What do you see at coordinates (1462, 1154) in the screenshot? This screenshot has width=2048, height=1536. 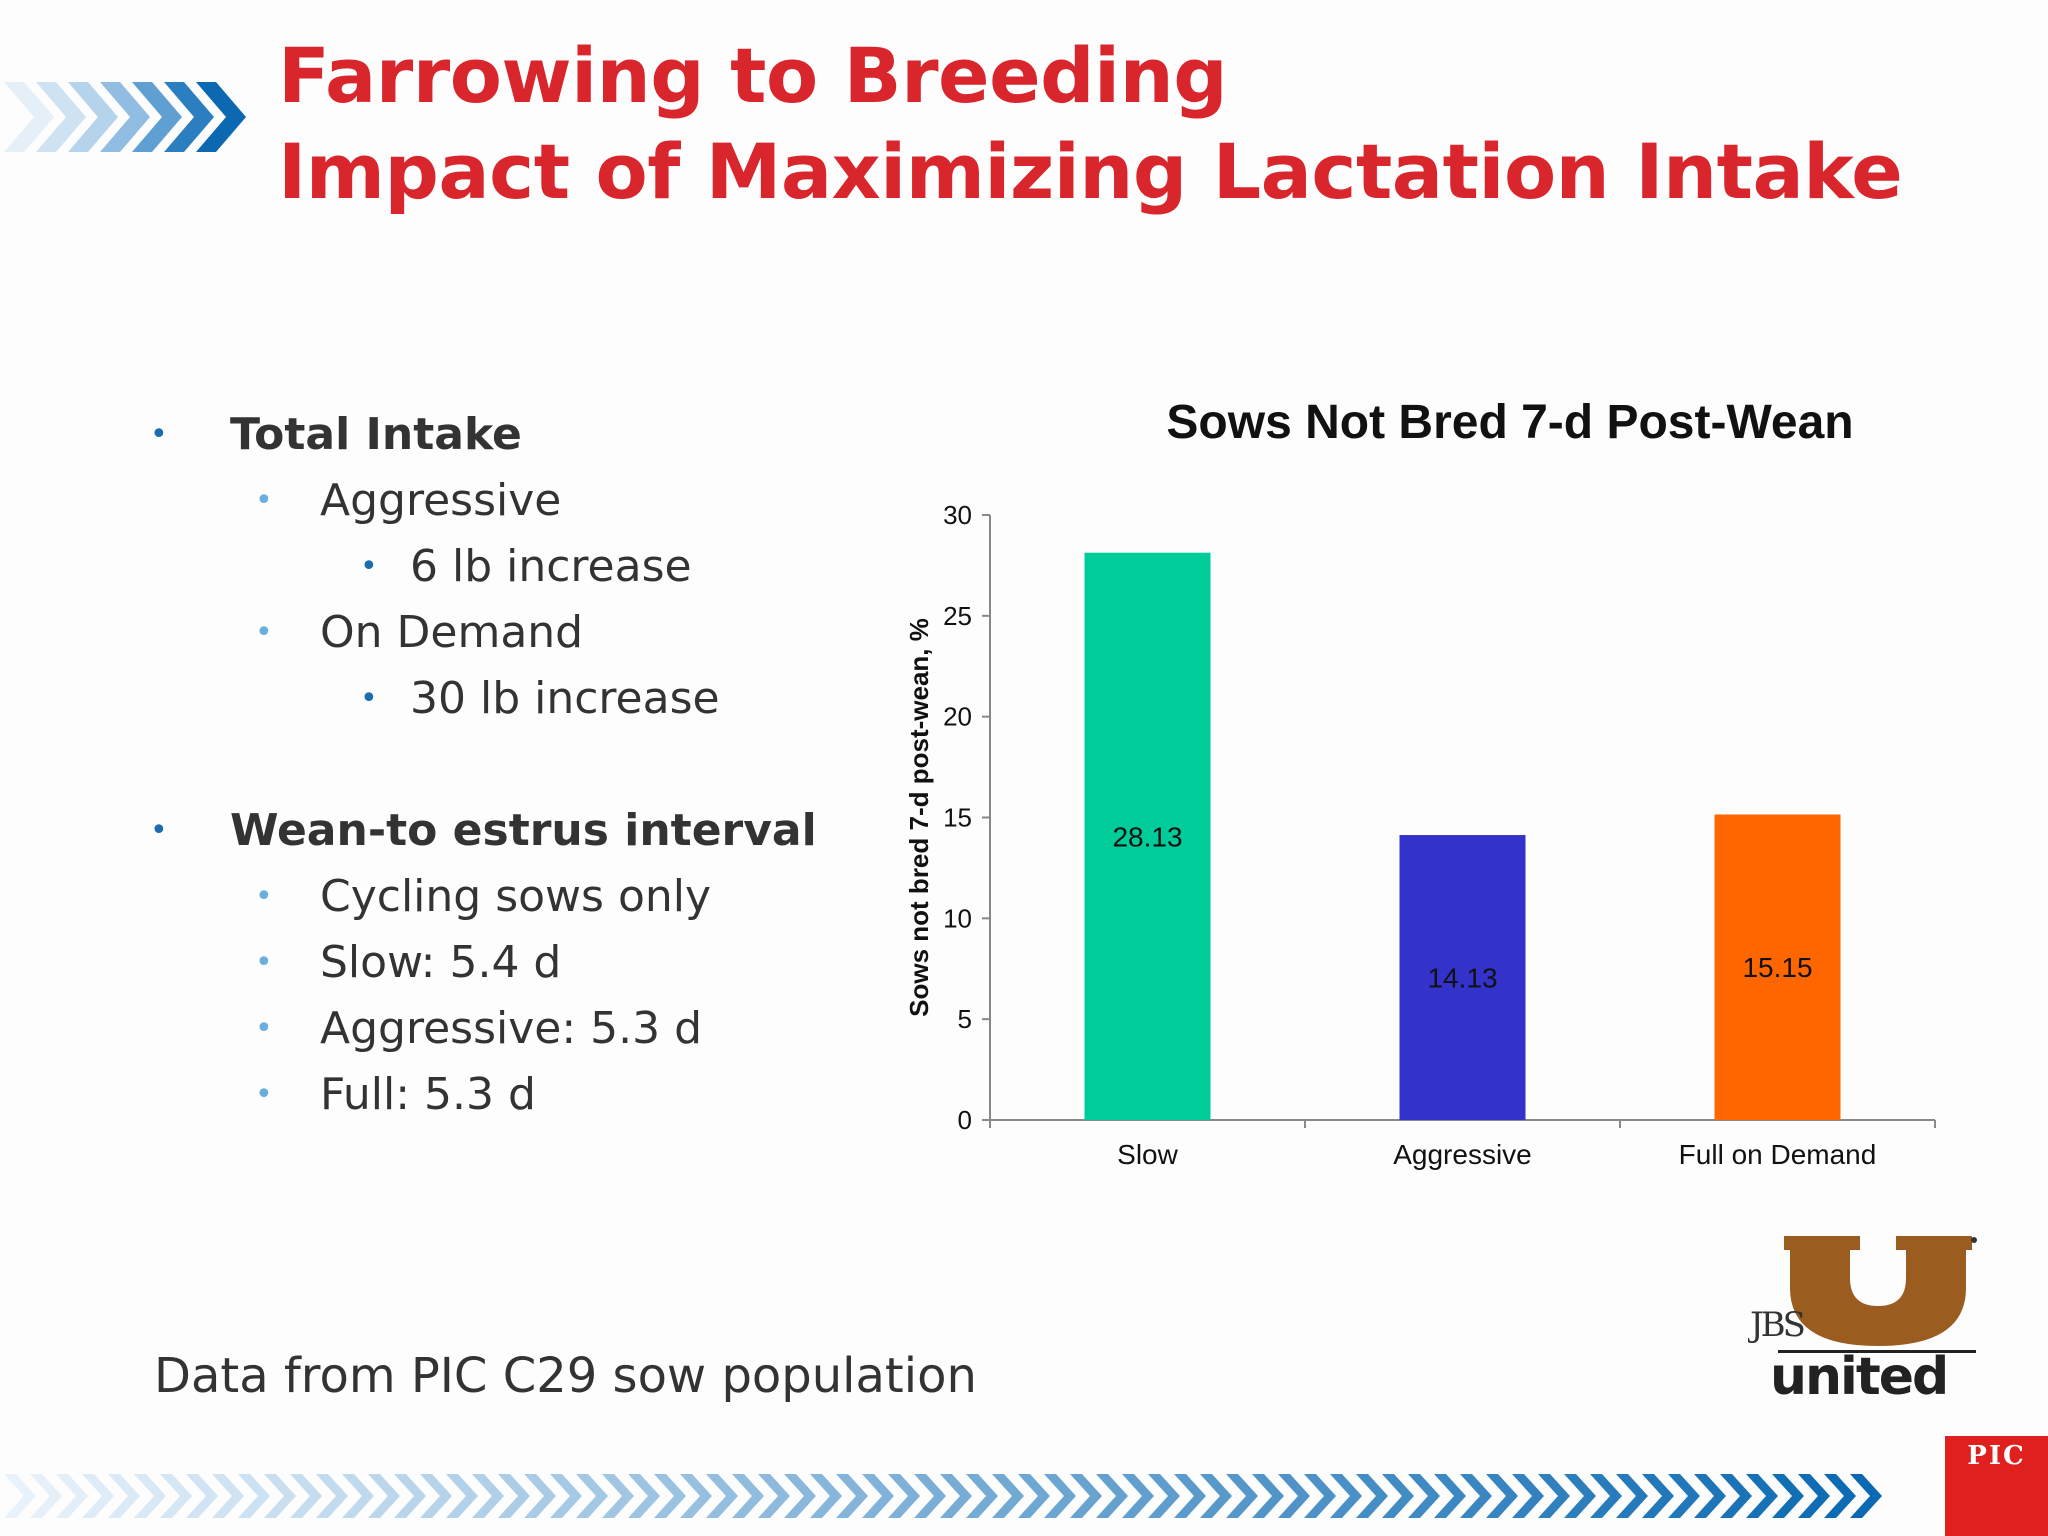 I see `x-tick-label: Aggressive` at bounding box center [1462, 1154].